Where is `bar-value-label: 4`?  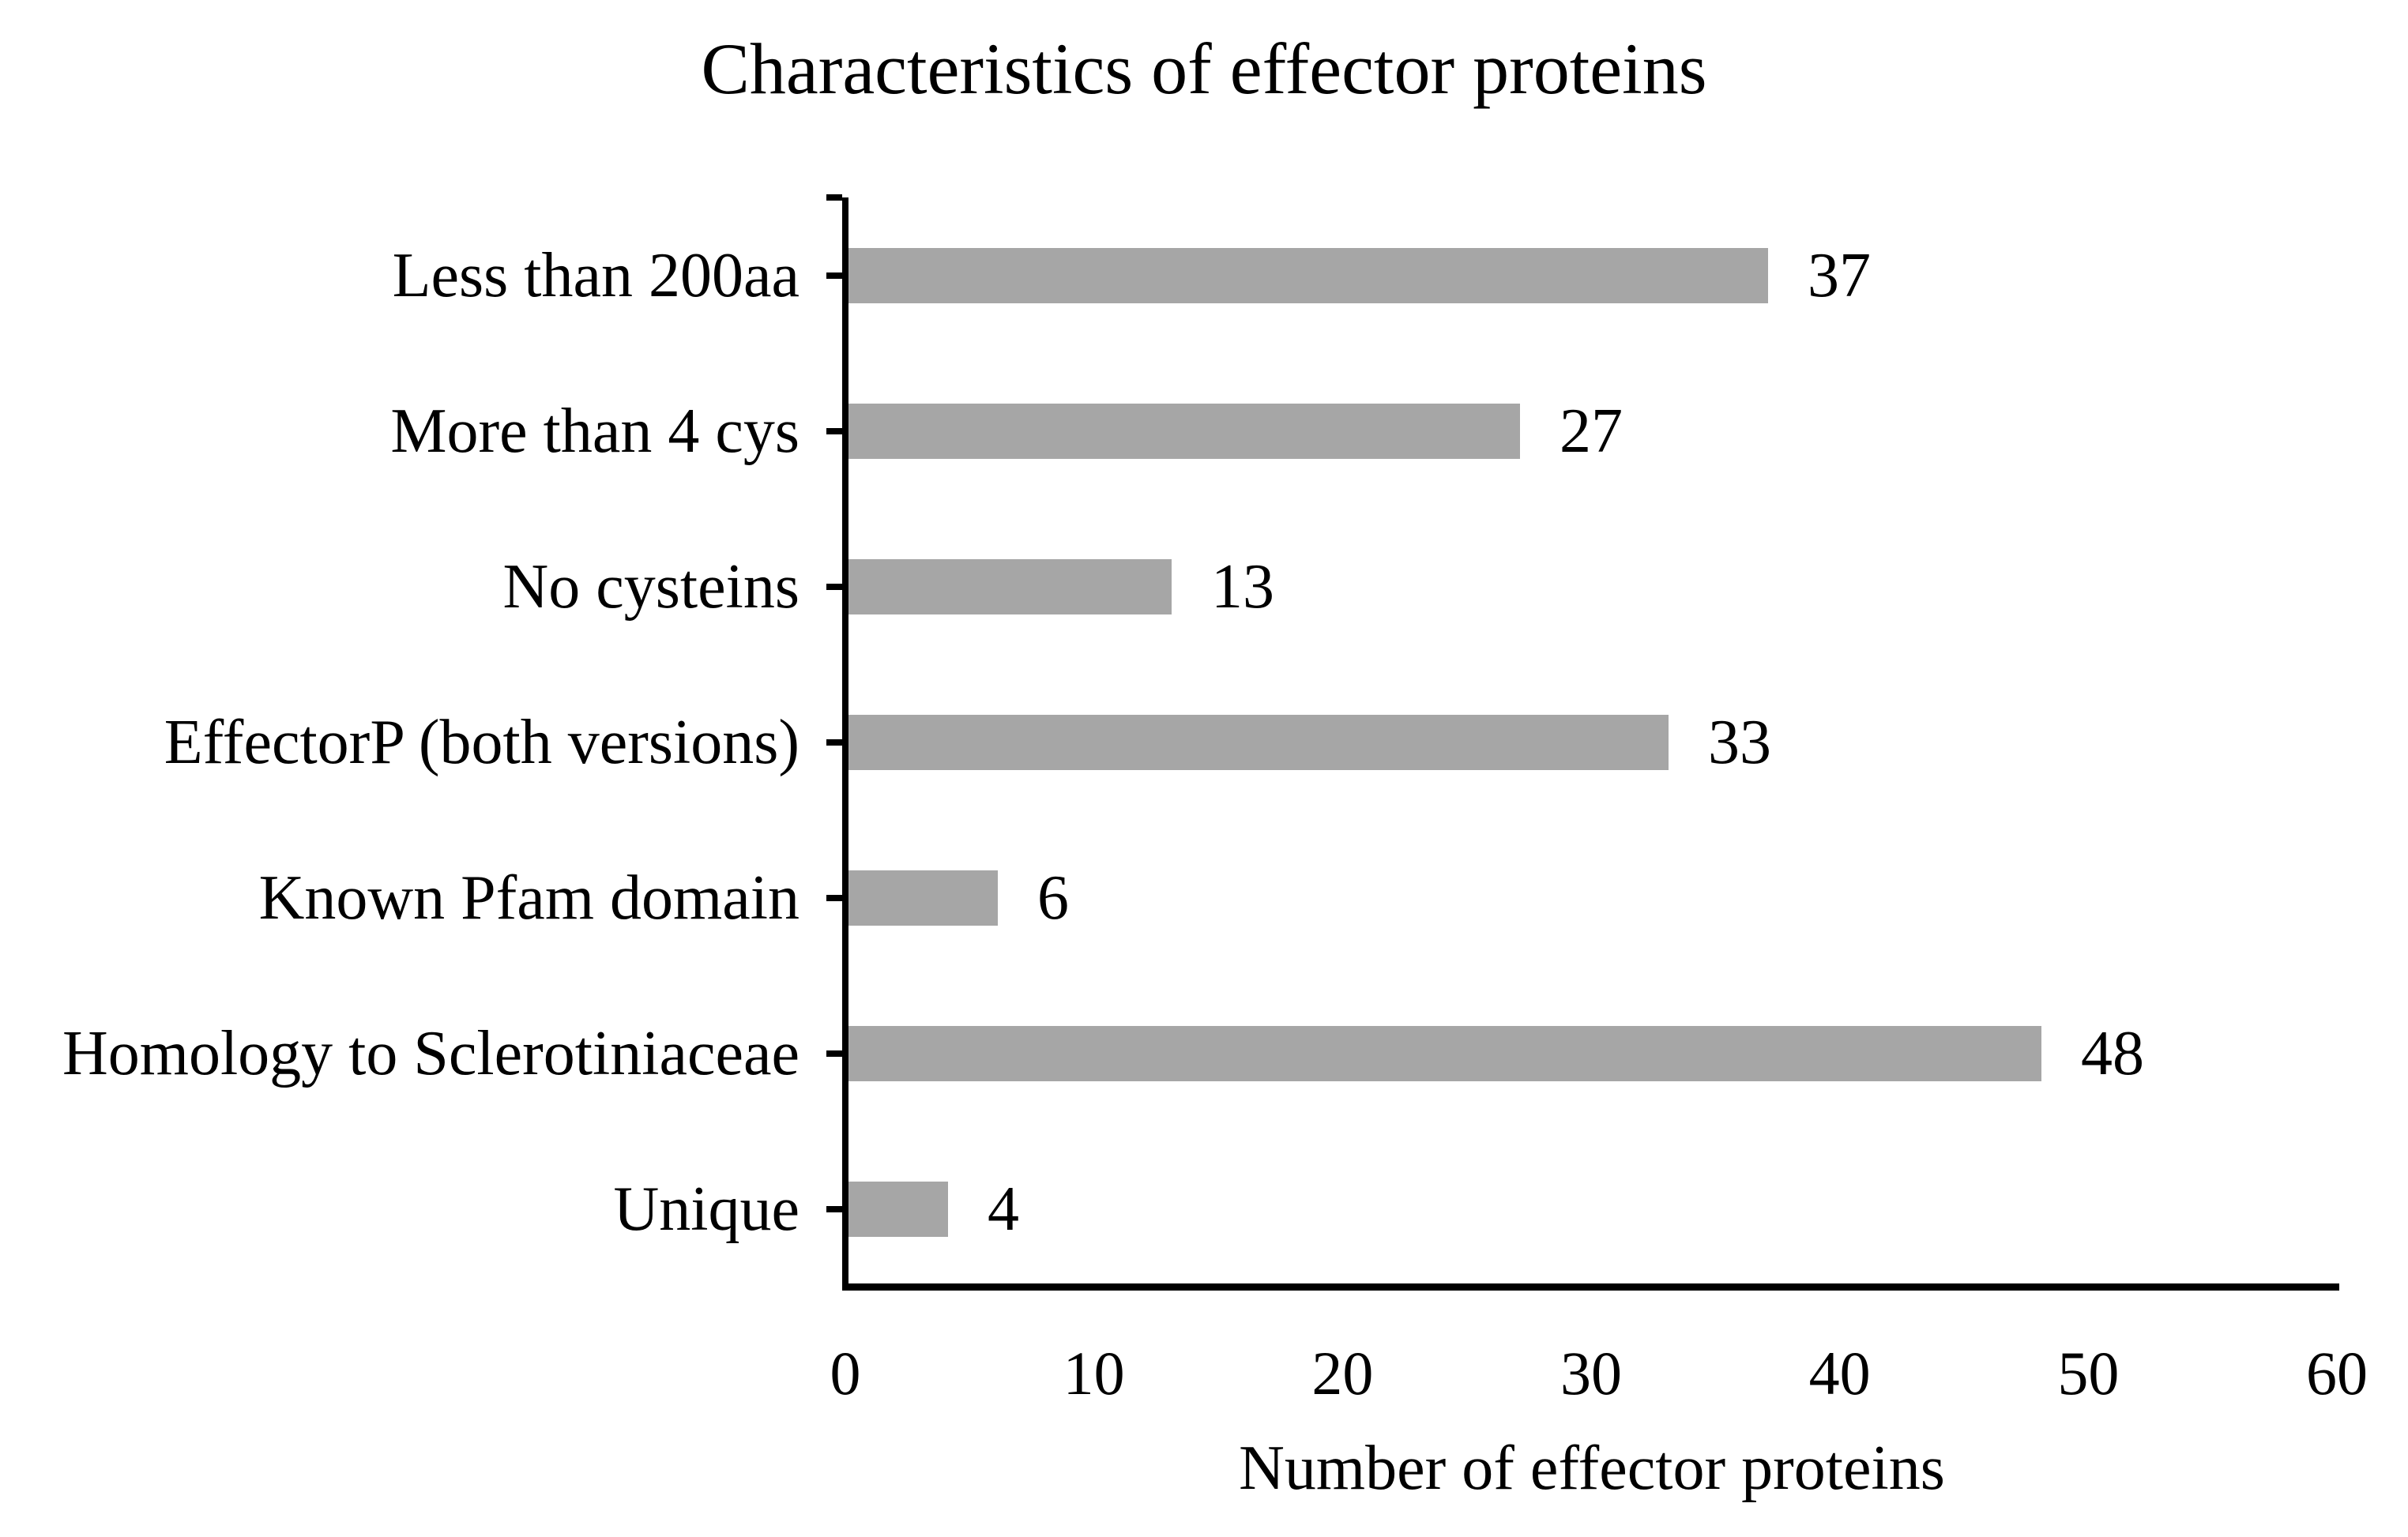
bar-value-label: 4 is located at coordinates (1003, 1209).